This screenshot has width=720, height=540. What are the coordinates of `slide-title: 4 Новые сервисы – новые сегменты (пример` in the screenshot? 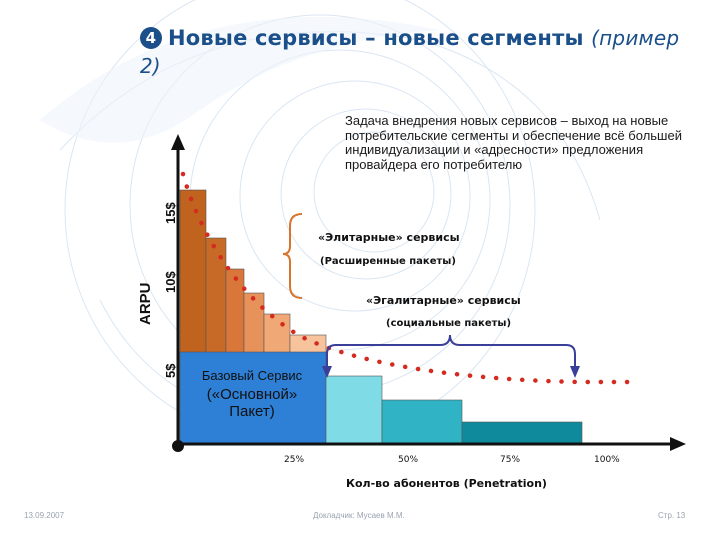 It's located at (409, 38).